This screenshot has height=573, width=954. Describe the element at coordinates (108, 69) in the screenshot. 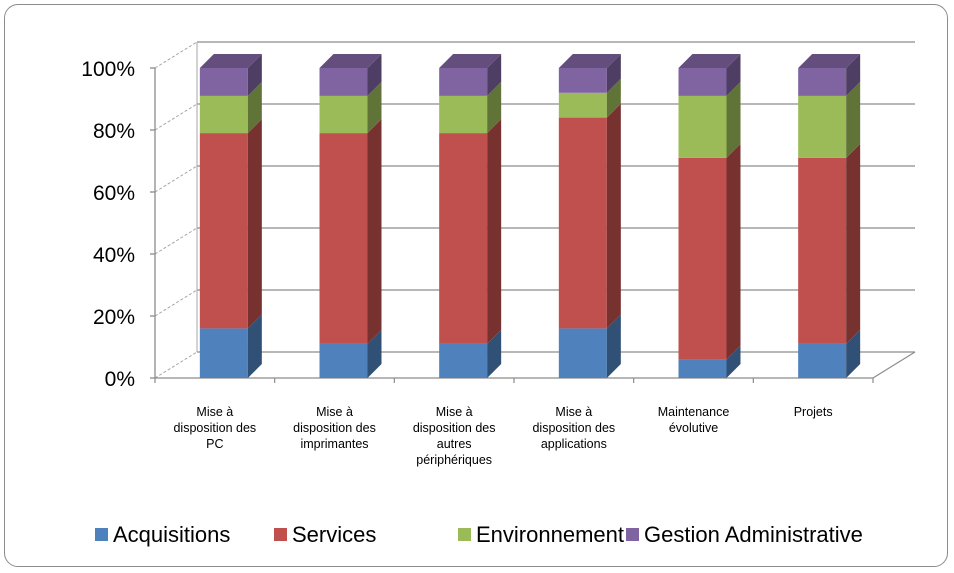

I see `y-tick-label: 100%` at that location.